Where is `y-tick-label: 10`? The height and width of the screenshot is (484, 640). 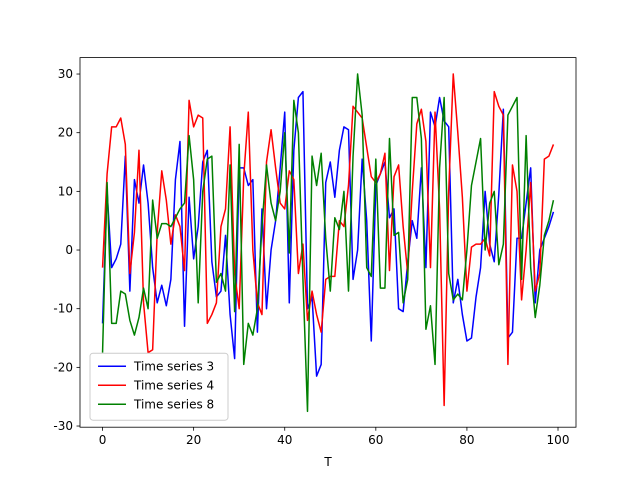 y-tick-label: 10 is located at coordinates (65, 191).